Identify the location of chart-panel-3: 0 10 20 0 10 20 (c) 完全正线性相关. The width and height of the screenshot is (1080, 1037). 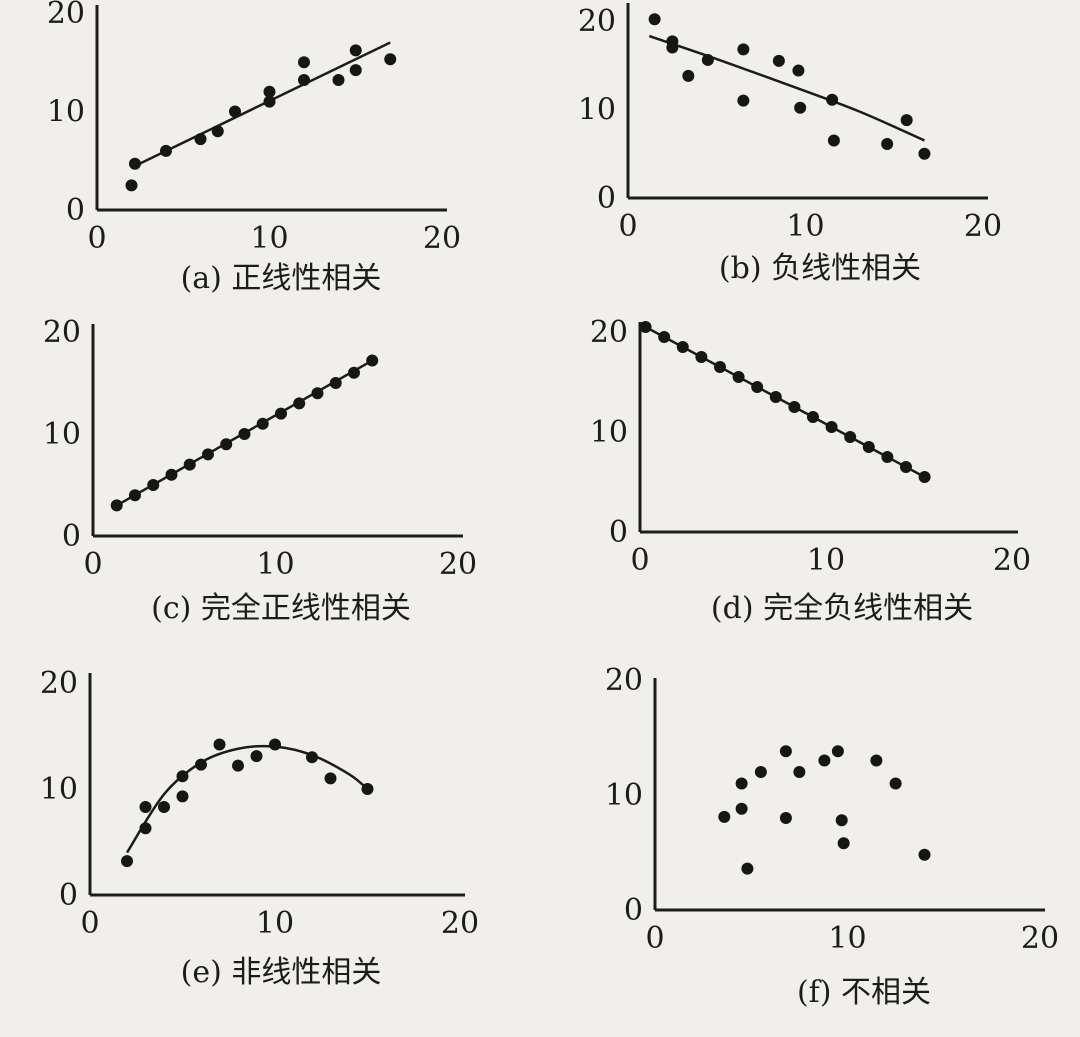
(260, 470).